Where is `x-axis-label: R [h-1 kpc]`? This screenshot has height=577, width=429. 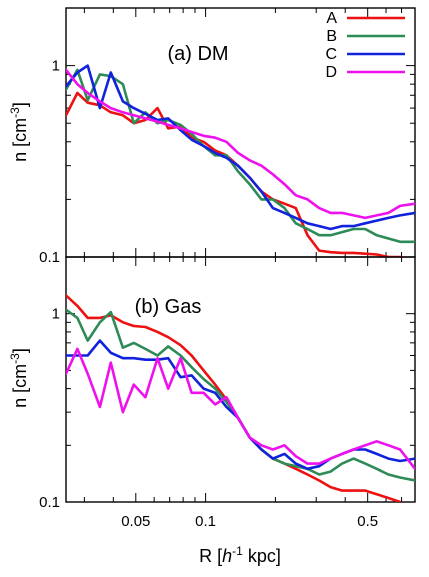
x-axis-label: R [h-1 kpc] is located at coordinates (240, 555).